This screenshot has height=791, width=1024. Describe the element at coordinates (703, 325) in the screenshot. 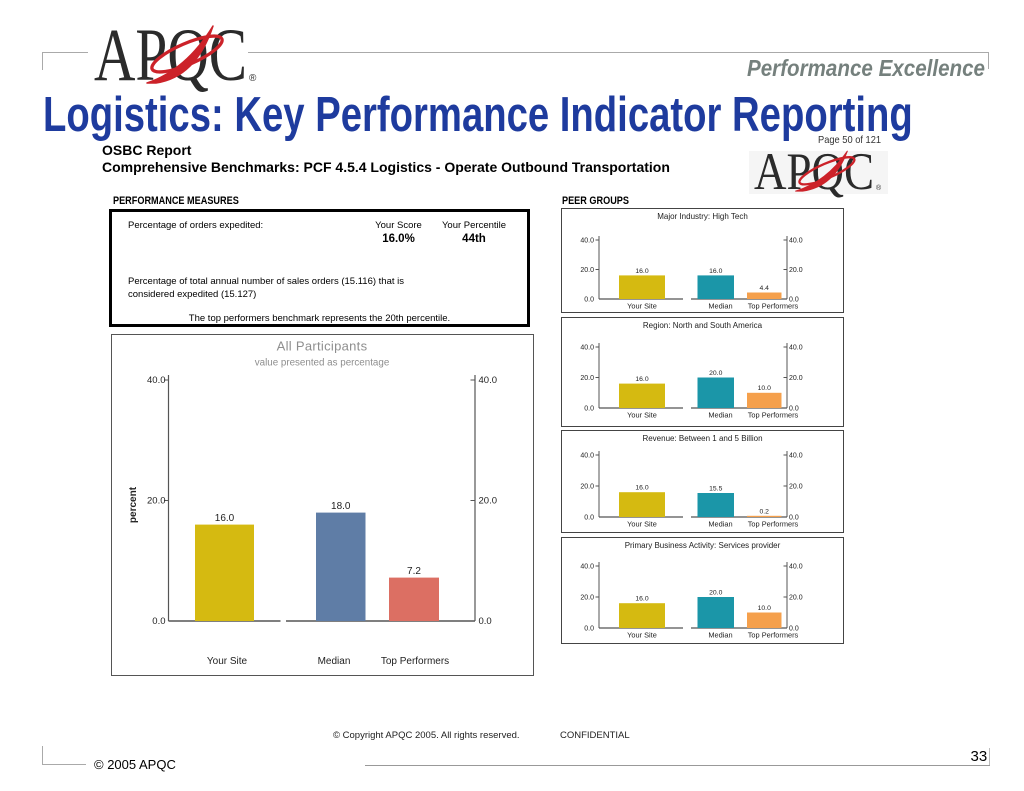

I see `svg-text:Region: North and South Americ: Region: North and South America` at that location.